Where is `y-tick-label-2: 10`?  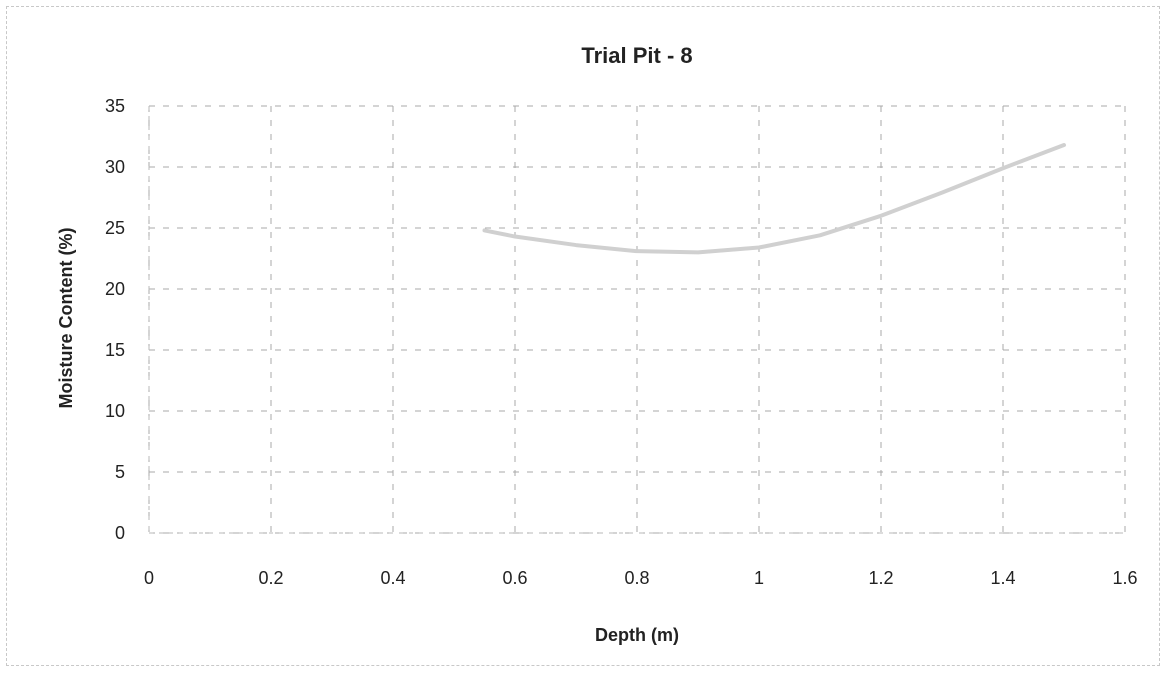
y-tick-label-2: 10 is located at coordinates (115, 411).